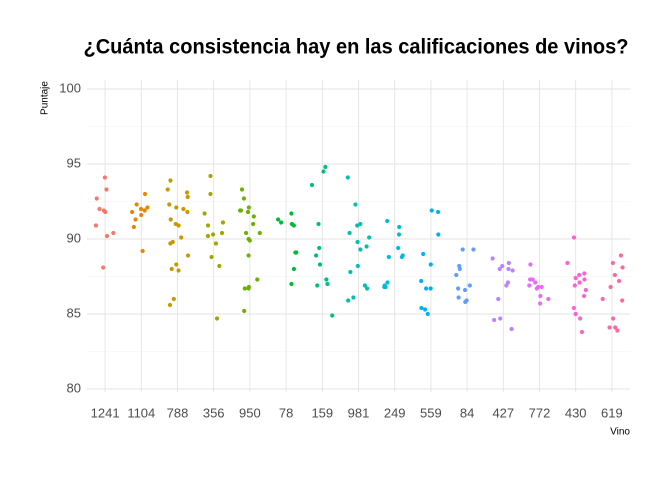 The width and height of the screenshot is (672, 480). What do you see at coordinates (431, 412) in the screenshot?
I see `x-tick-label: 559` at bounding box center [431, 412].